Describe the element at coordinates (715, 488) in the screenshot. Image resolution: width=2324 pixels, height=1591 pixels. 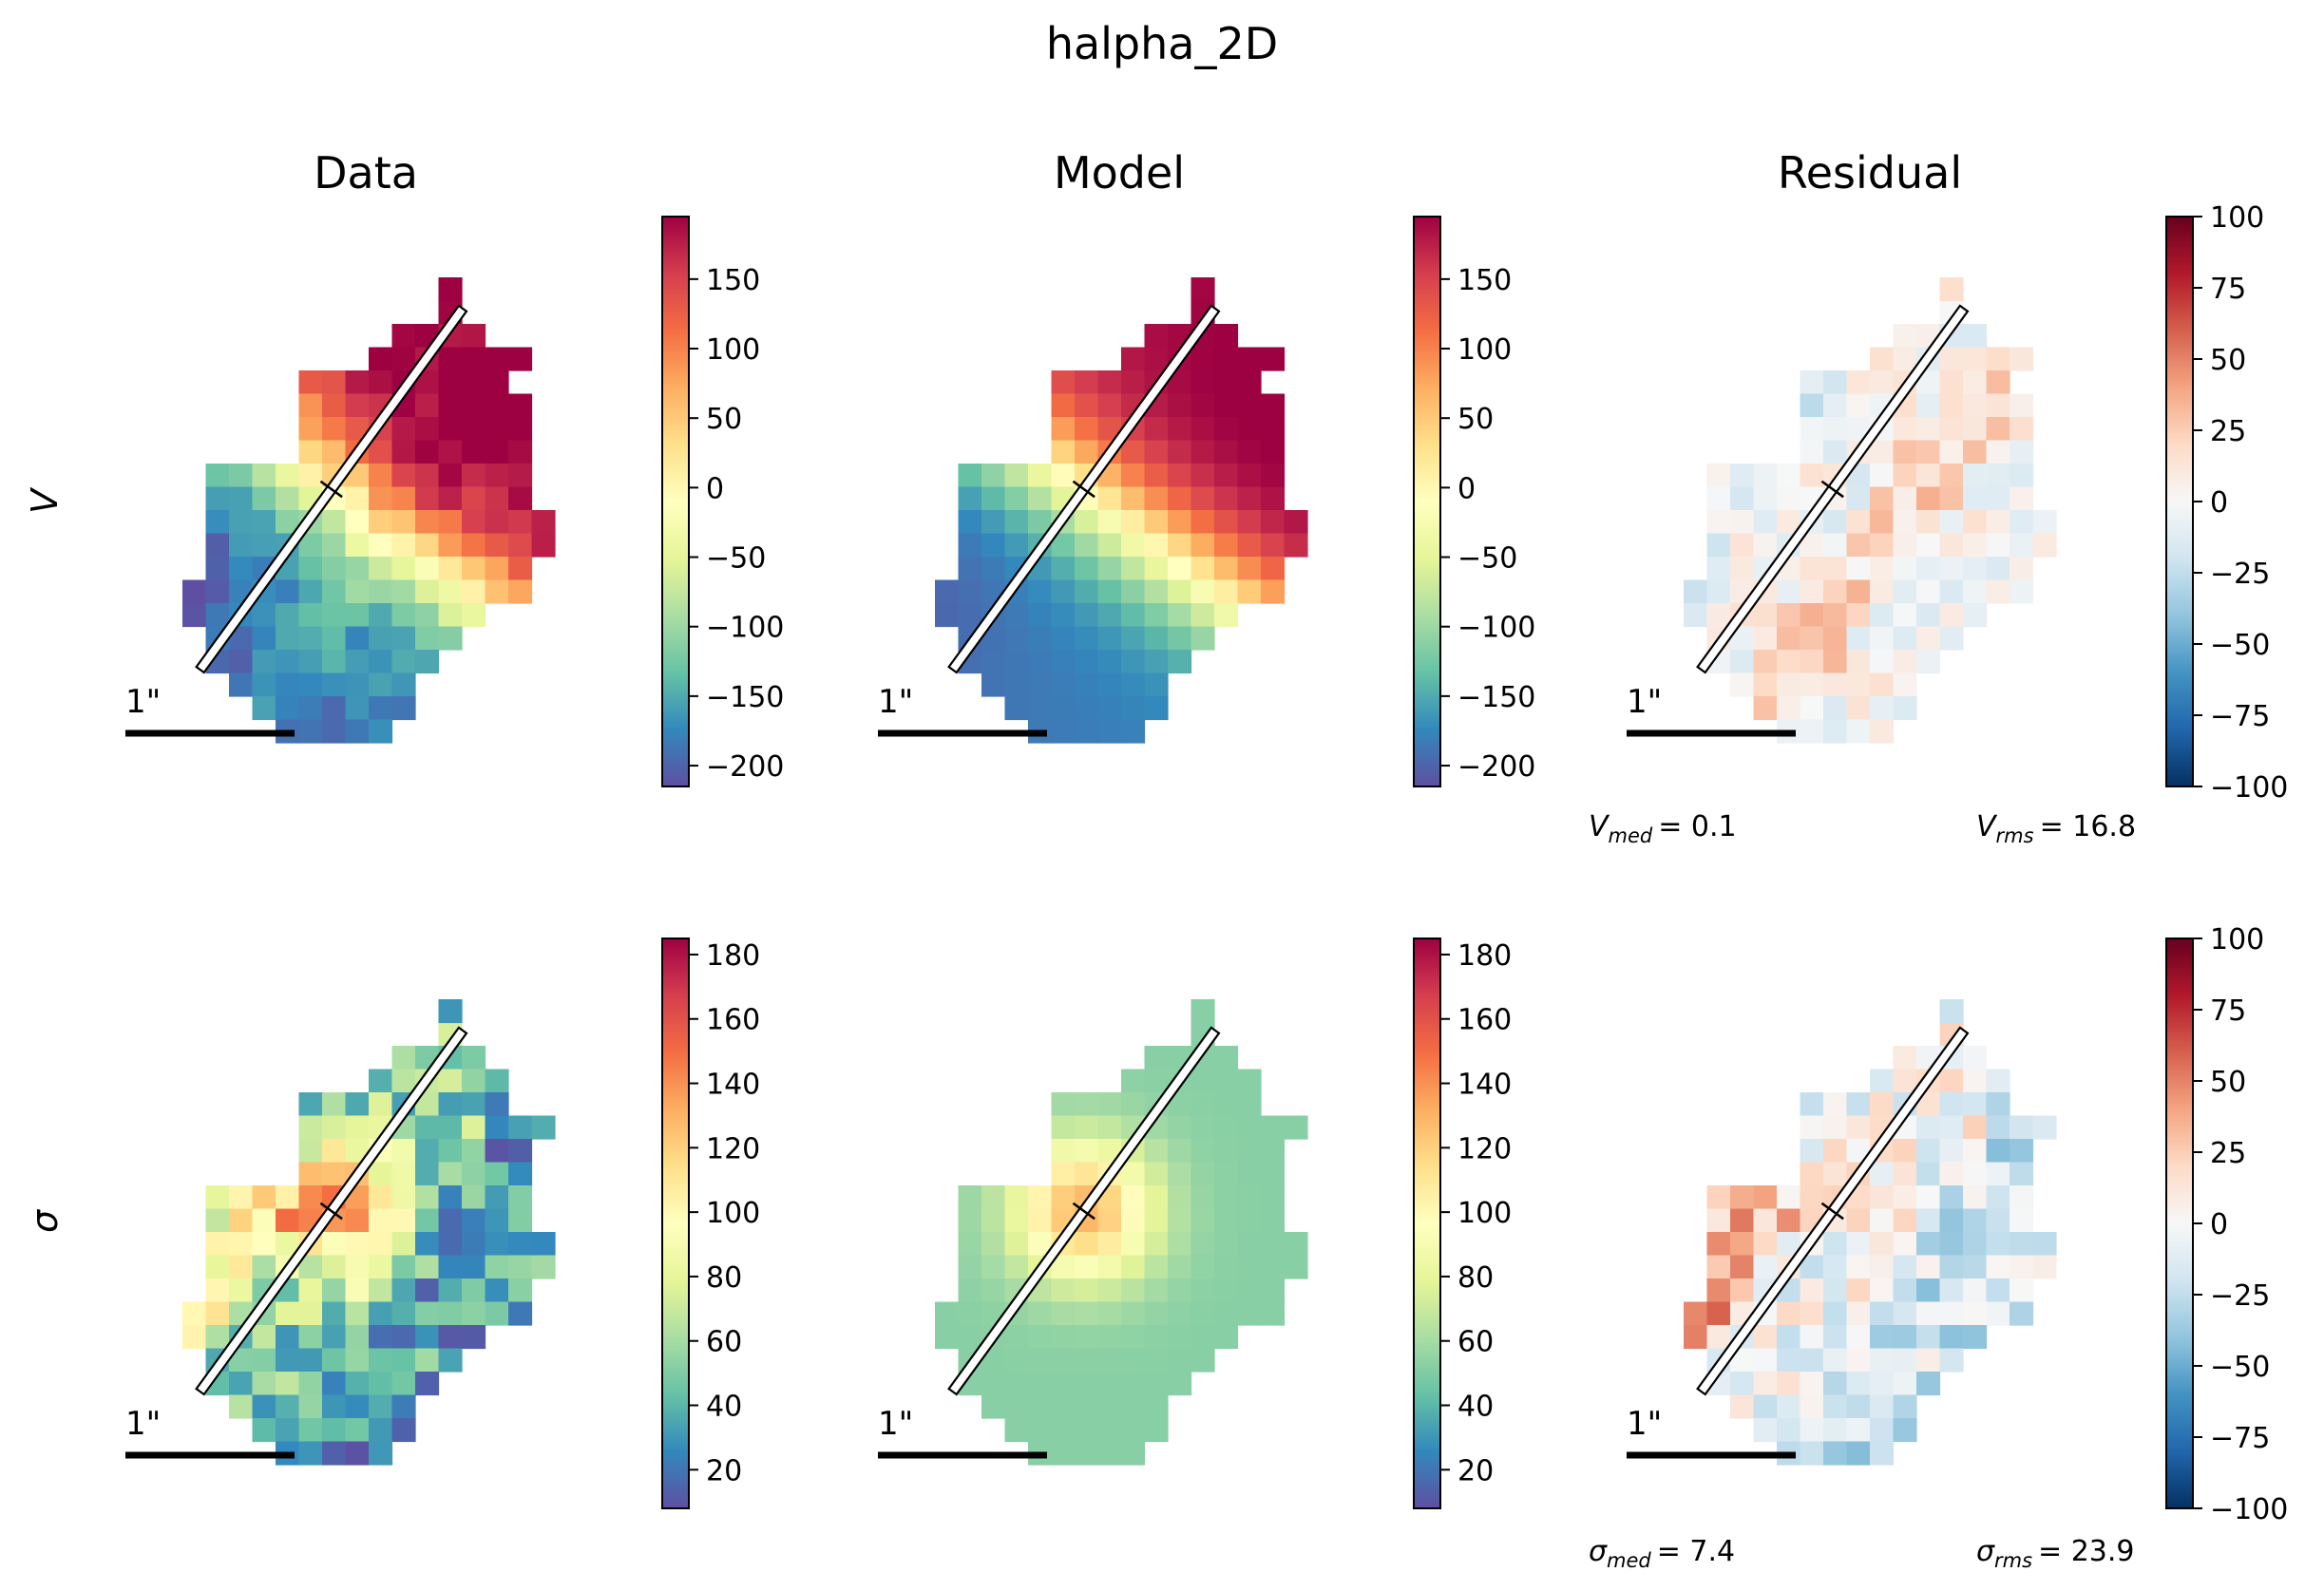
I see `colorbar-tick-label: 0` at that location.